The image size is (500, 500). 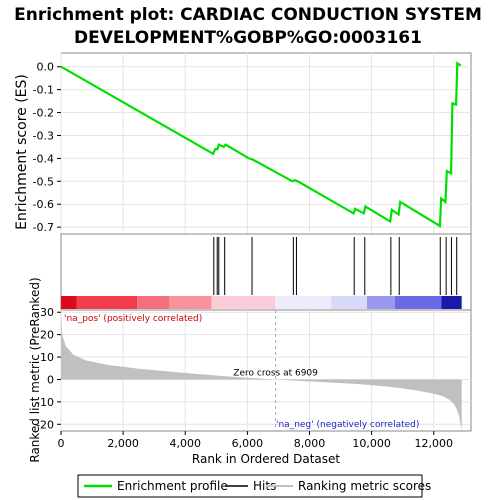 What do you see at coordinates (61, 443) in the screenshot?
I see `x-tick-label: 0` at bounding box center [61, 443].